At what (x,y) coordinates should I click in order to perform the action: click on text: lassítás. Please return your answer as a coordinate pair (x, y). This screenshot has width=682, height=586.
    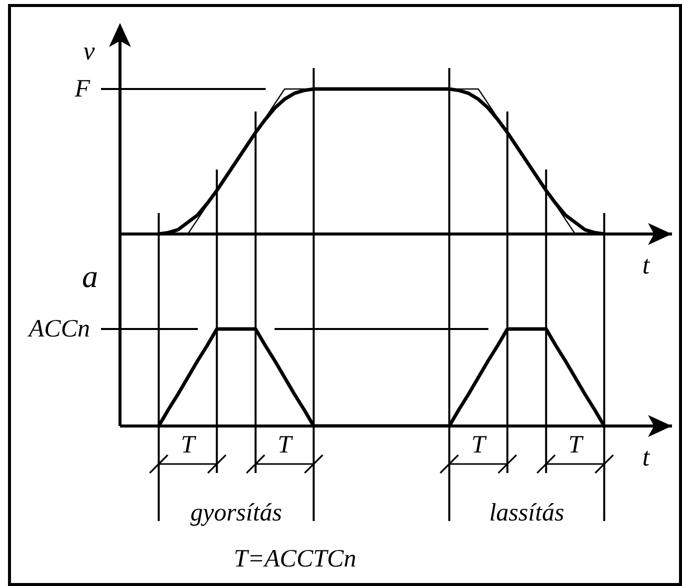
    Looking at the image, I should click on (526, 513).